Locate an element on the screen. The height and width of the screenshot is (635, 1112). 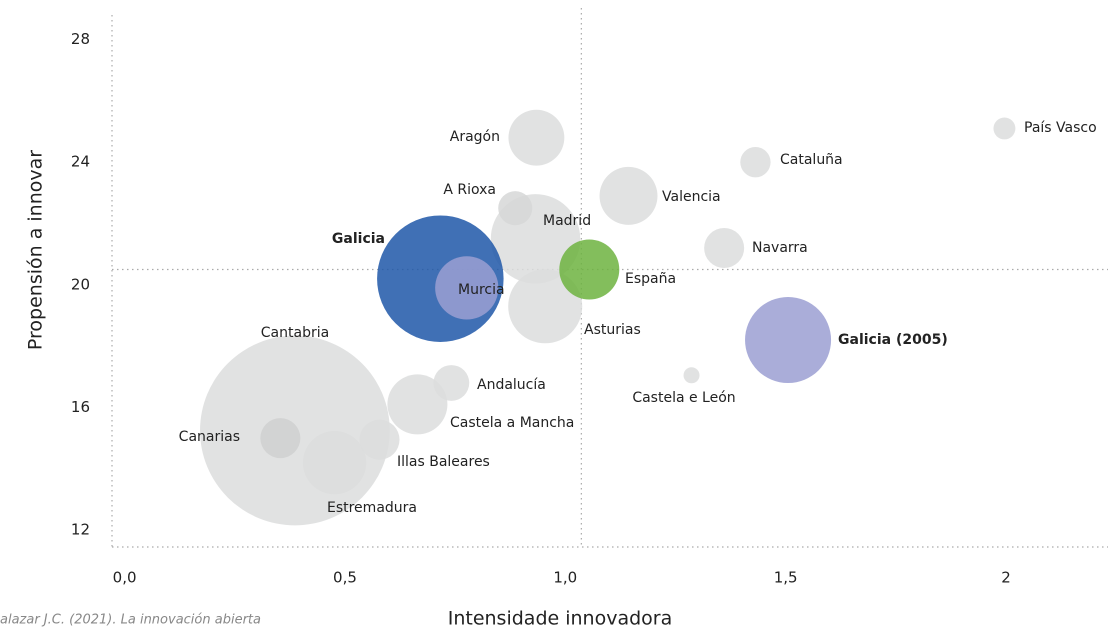
bubble-label: Andalucía is located at coordinates (511, 385).